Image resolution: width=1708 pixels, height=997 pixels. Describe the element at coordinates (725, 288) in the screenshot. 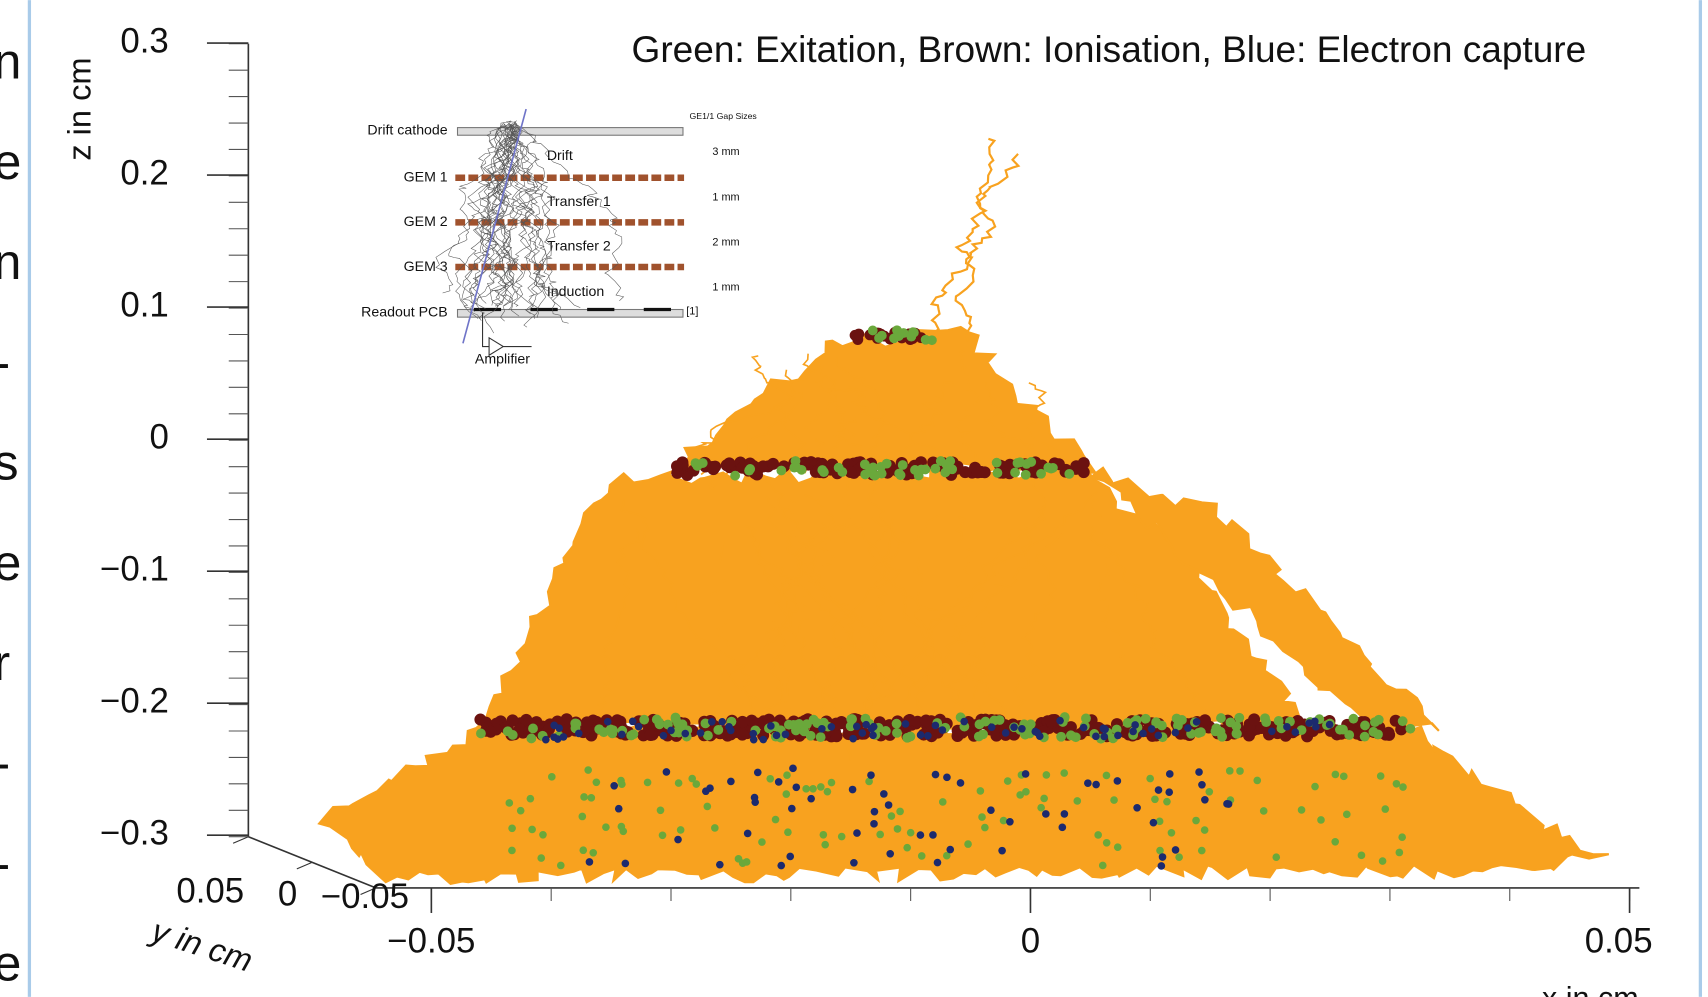

I see `gap-size: 1 mm` at that location.